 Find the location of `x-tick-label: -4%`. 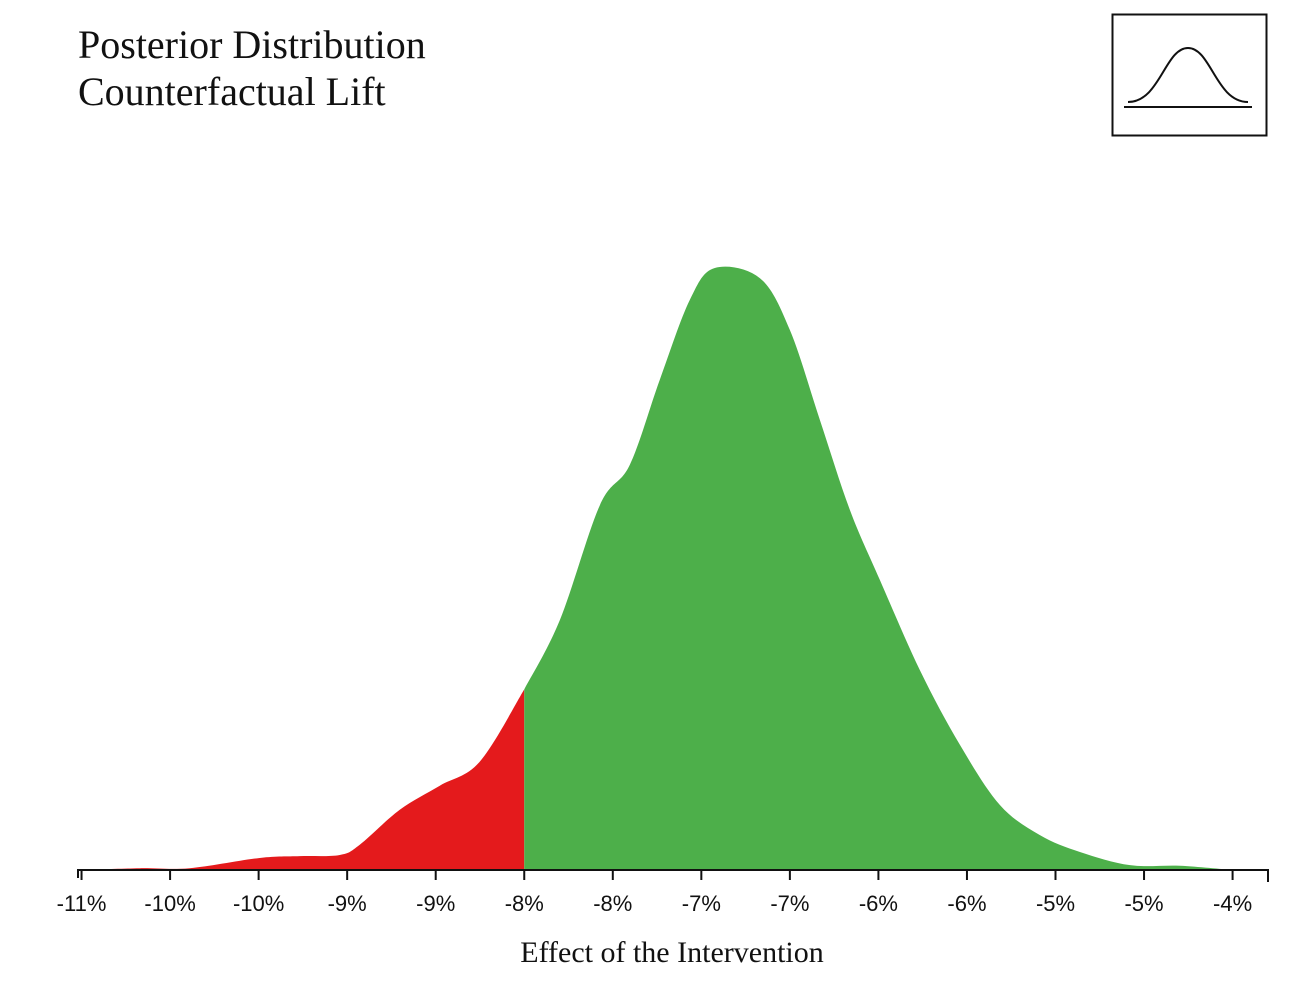

x-tick-label: -4% is located at coordinates (1232, 903).